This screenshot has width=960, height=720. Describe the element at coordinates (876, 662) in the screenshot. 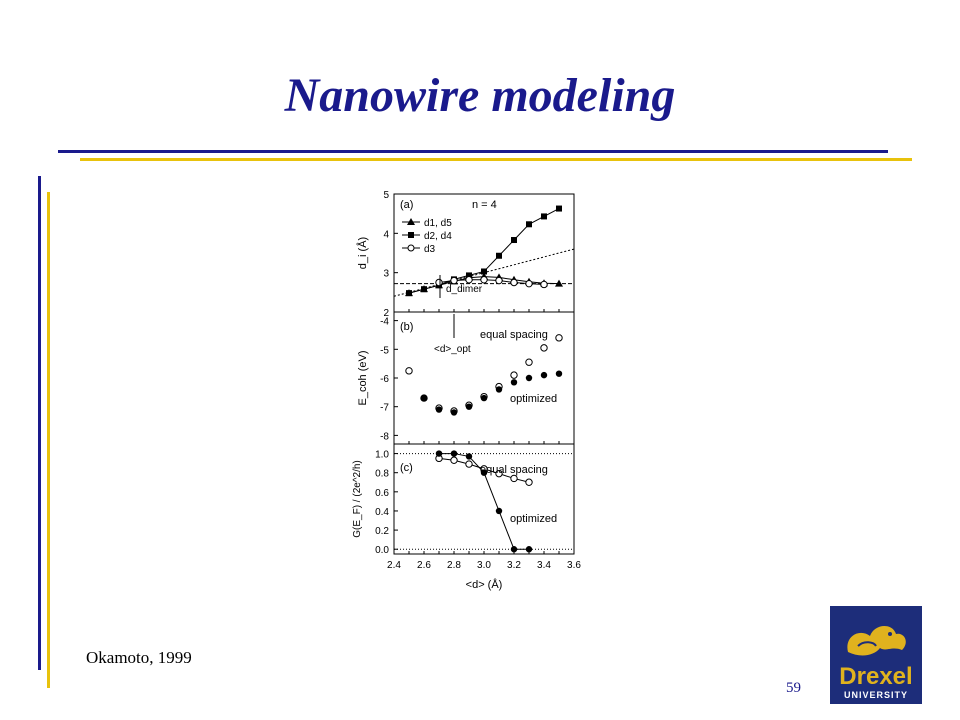

I see `dragon-icon: Drexel UNIVERSITY` at that location.